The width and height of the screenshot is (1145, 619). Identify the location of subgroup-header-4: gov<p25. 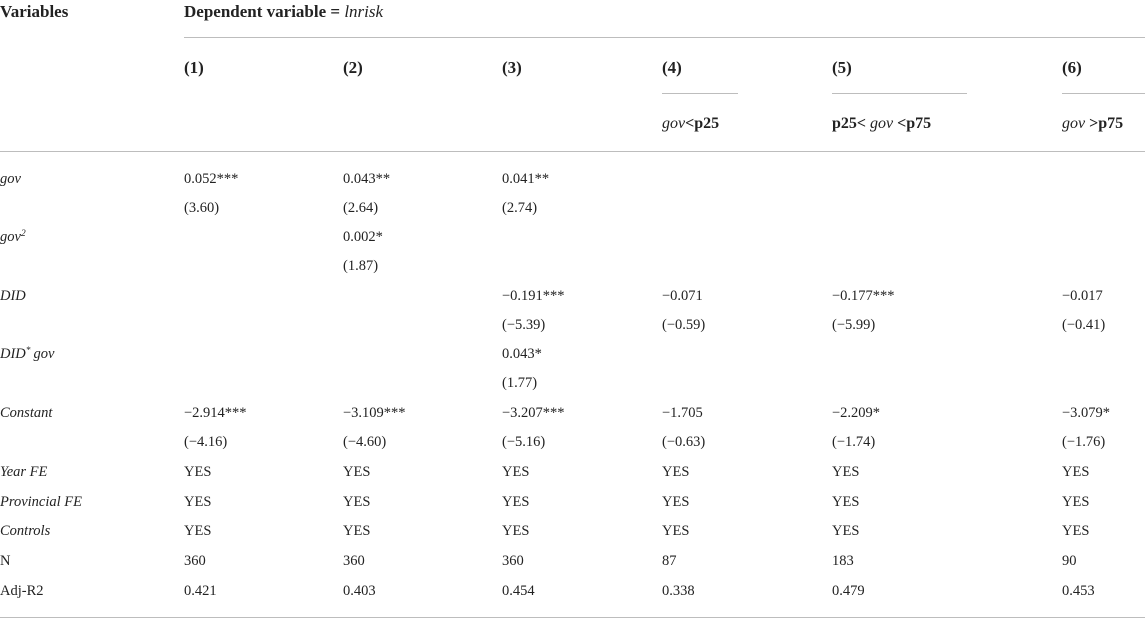
(690, 124).